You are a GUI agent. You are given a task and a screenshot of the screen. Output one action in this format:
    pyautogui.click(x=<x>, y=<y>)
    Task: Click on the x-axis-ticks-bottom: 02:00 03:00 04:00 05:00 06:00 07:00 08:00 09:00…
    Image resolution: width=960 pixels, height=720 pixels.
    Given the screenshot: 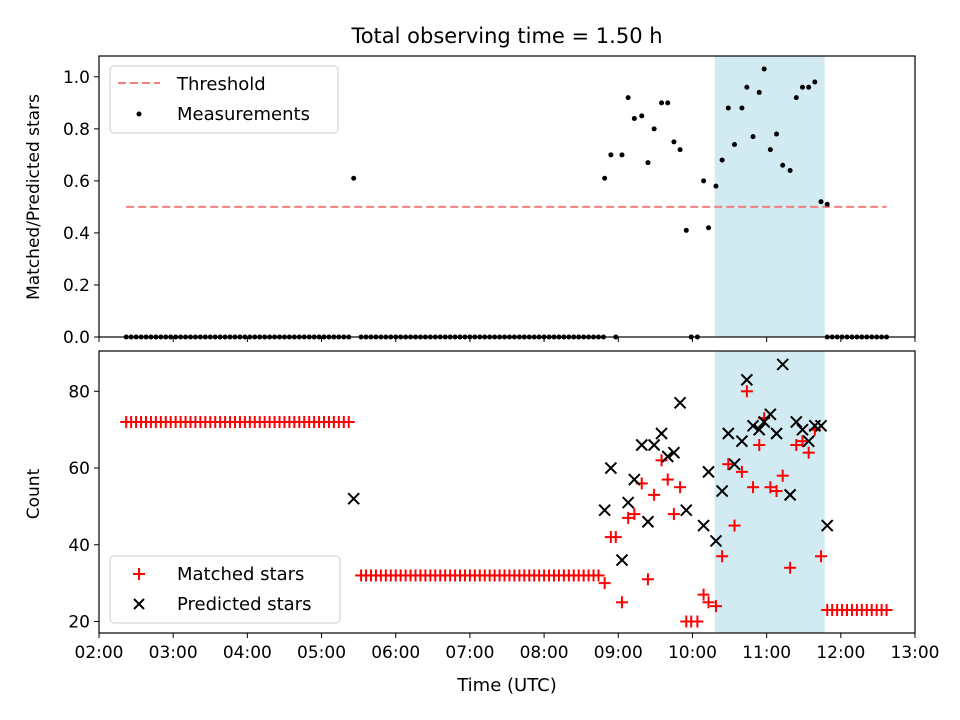 What is the action you would take?
    pyautogui.click(x=507, y=648)
    